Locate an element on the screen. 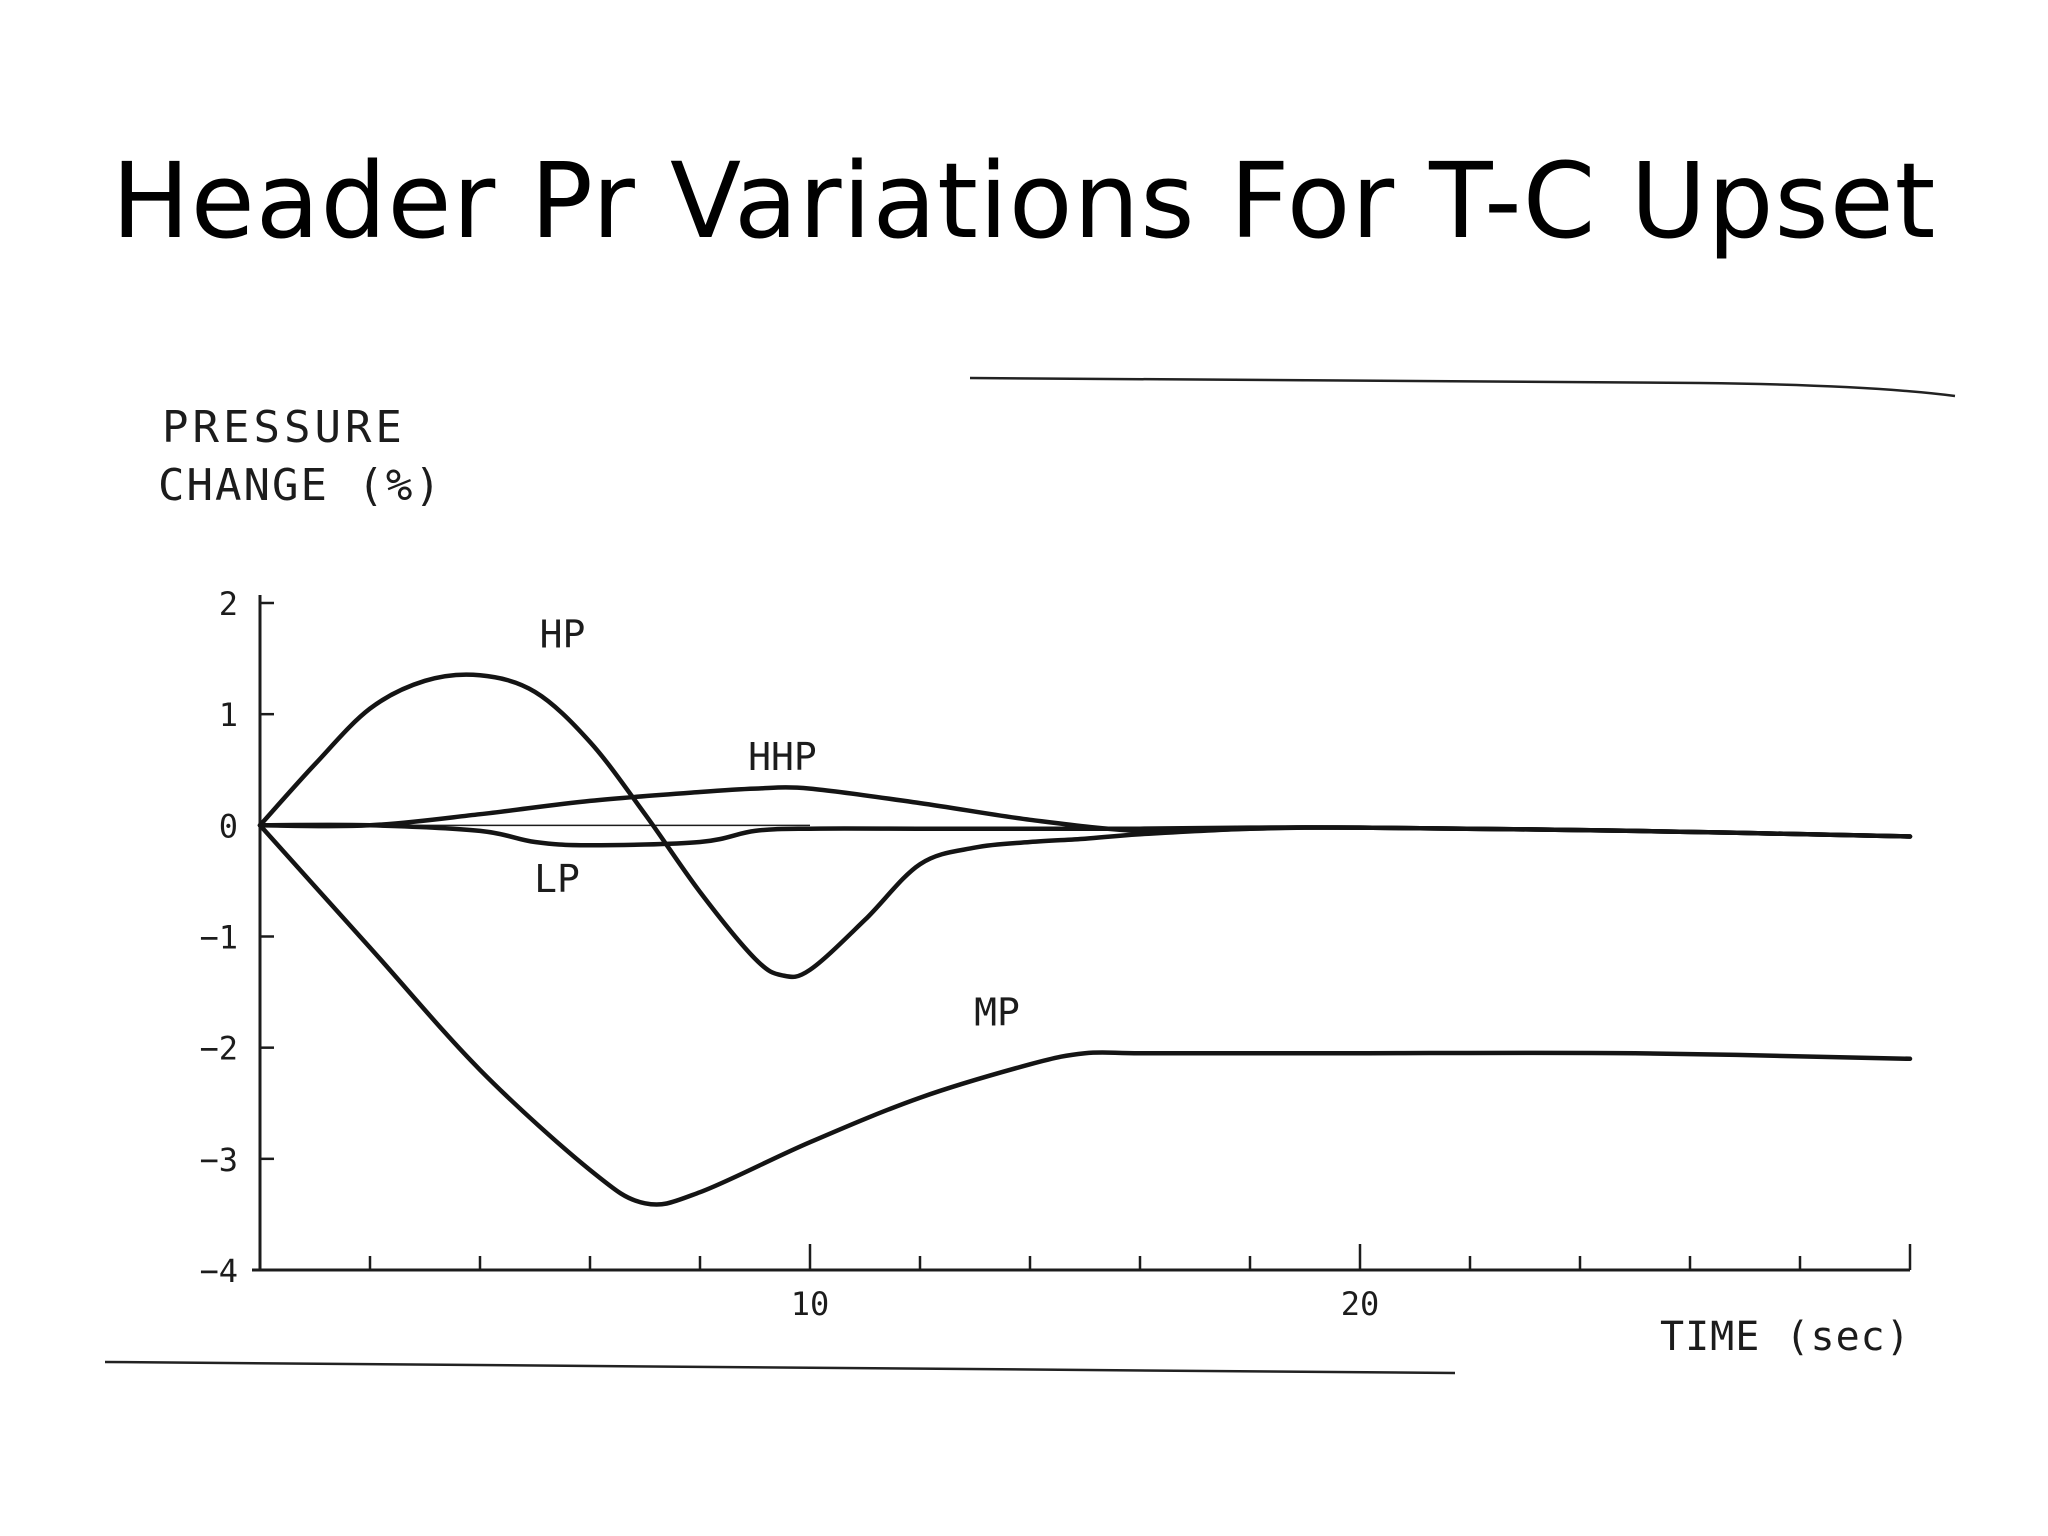 The width and height of the screenshot is (2048, 1536). series-labels: HP HHP LP MP is located at coordinates (777, 823).